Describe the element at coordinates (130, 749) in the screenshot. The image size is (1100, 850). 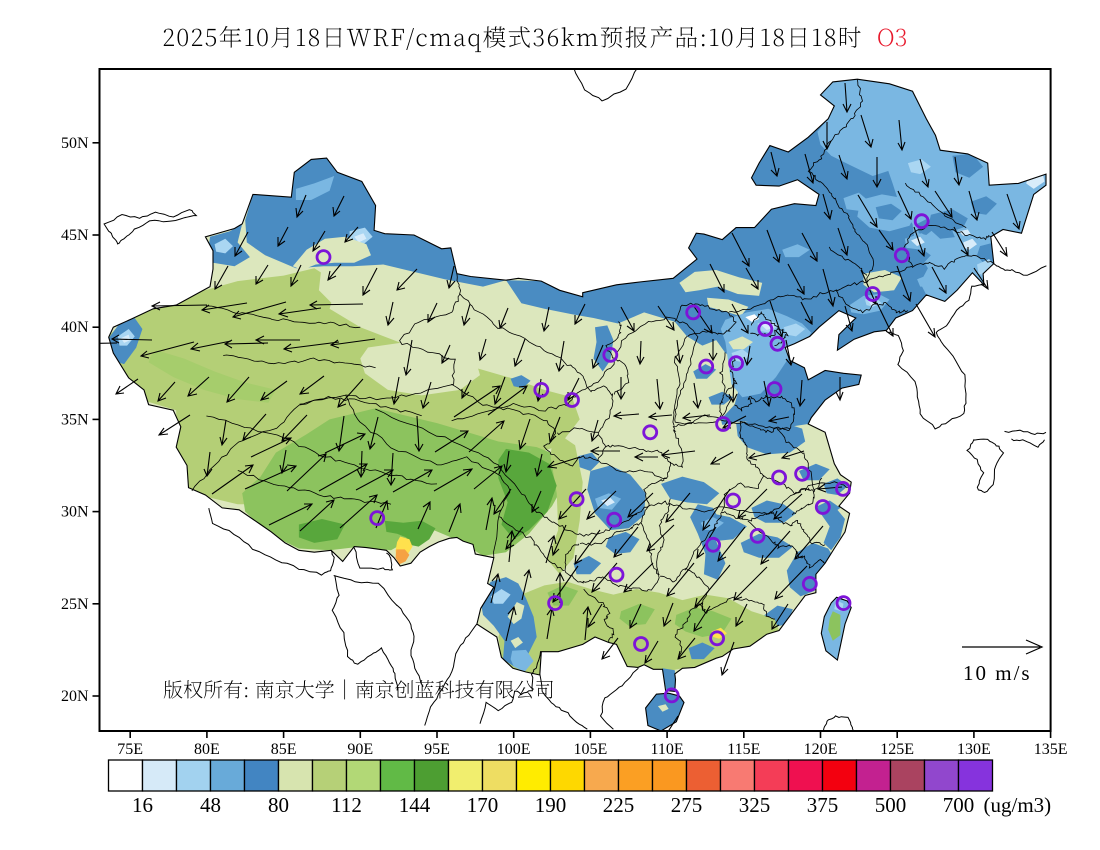
I see `svg-text: 75E` at that location.